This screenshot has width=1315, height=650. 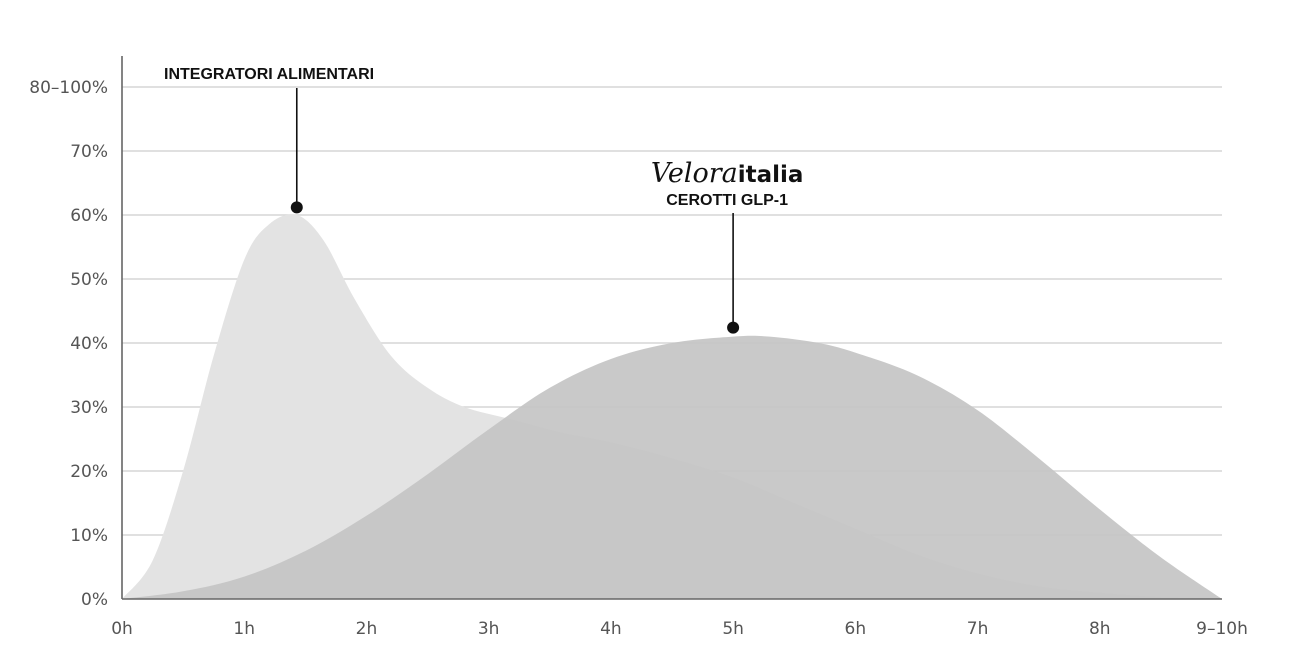 I want to click on y-tick-label: 0%, so click(x=94, y=600).